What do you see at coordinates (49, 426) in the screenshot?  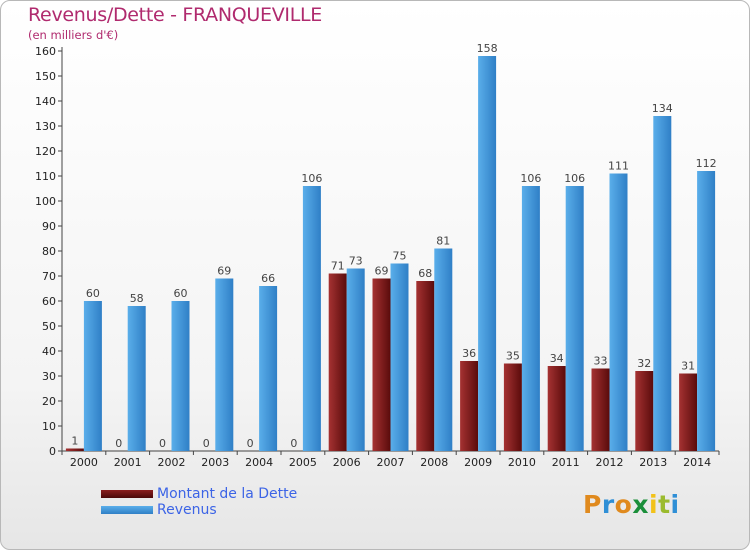 I see `y-tick-label: 10` at bounding box center [49, 426].